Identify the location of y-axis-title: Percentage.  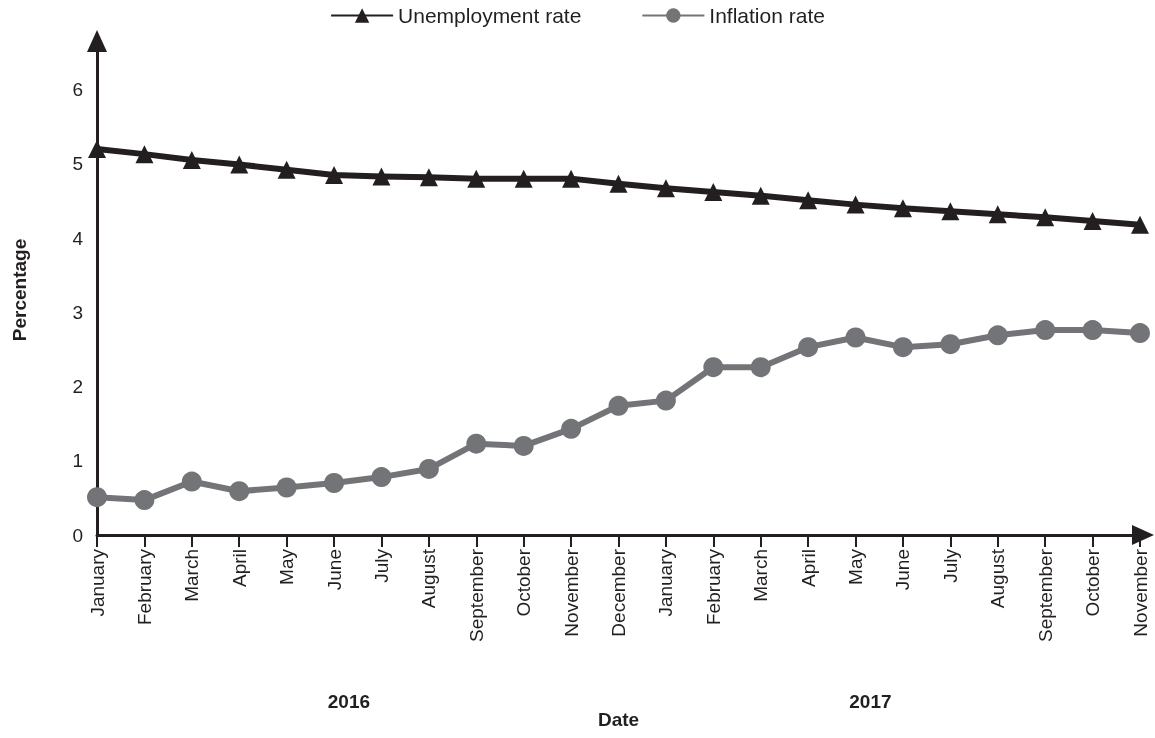
(19, 290).